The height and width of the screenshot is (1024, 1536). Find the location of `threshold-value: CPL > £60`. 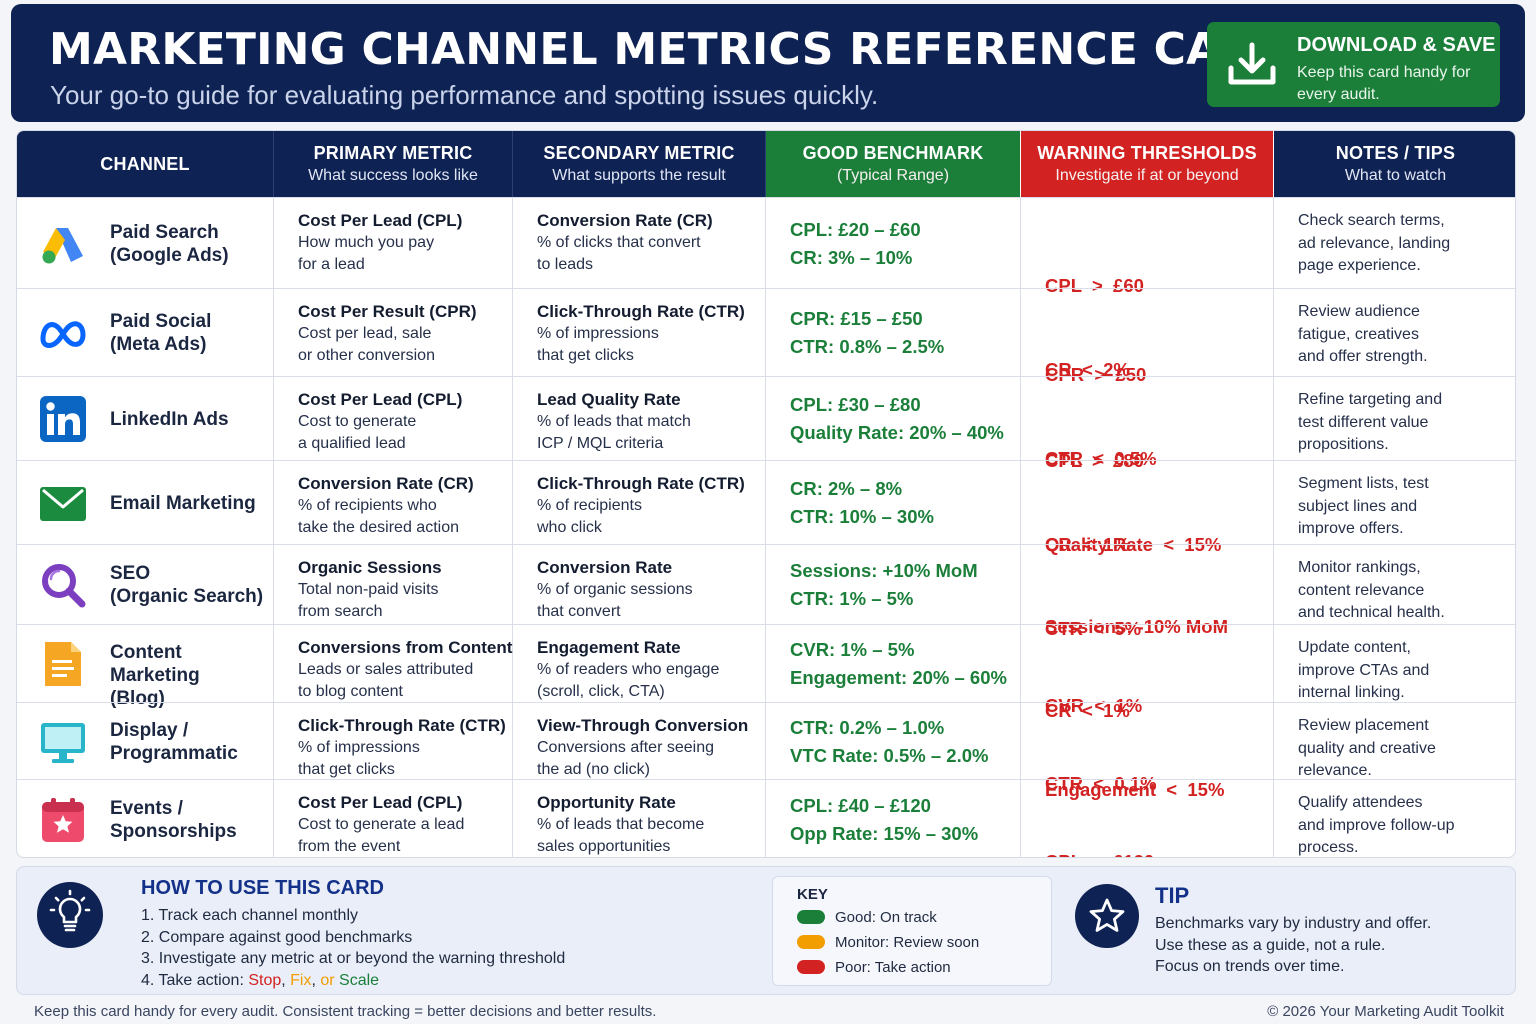

threshold-value: CPL > £60 is located at coordinates (1094, 285).